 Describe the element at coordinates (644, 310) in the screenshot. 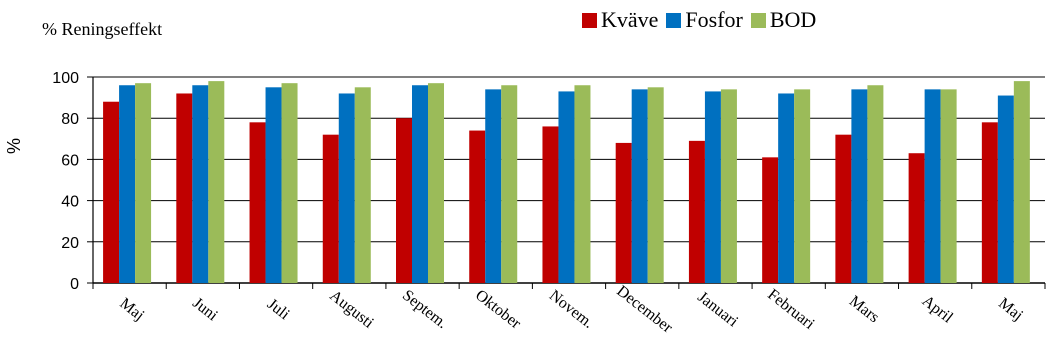

I see `x-tick-label: December` at that location.